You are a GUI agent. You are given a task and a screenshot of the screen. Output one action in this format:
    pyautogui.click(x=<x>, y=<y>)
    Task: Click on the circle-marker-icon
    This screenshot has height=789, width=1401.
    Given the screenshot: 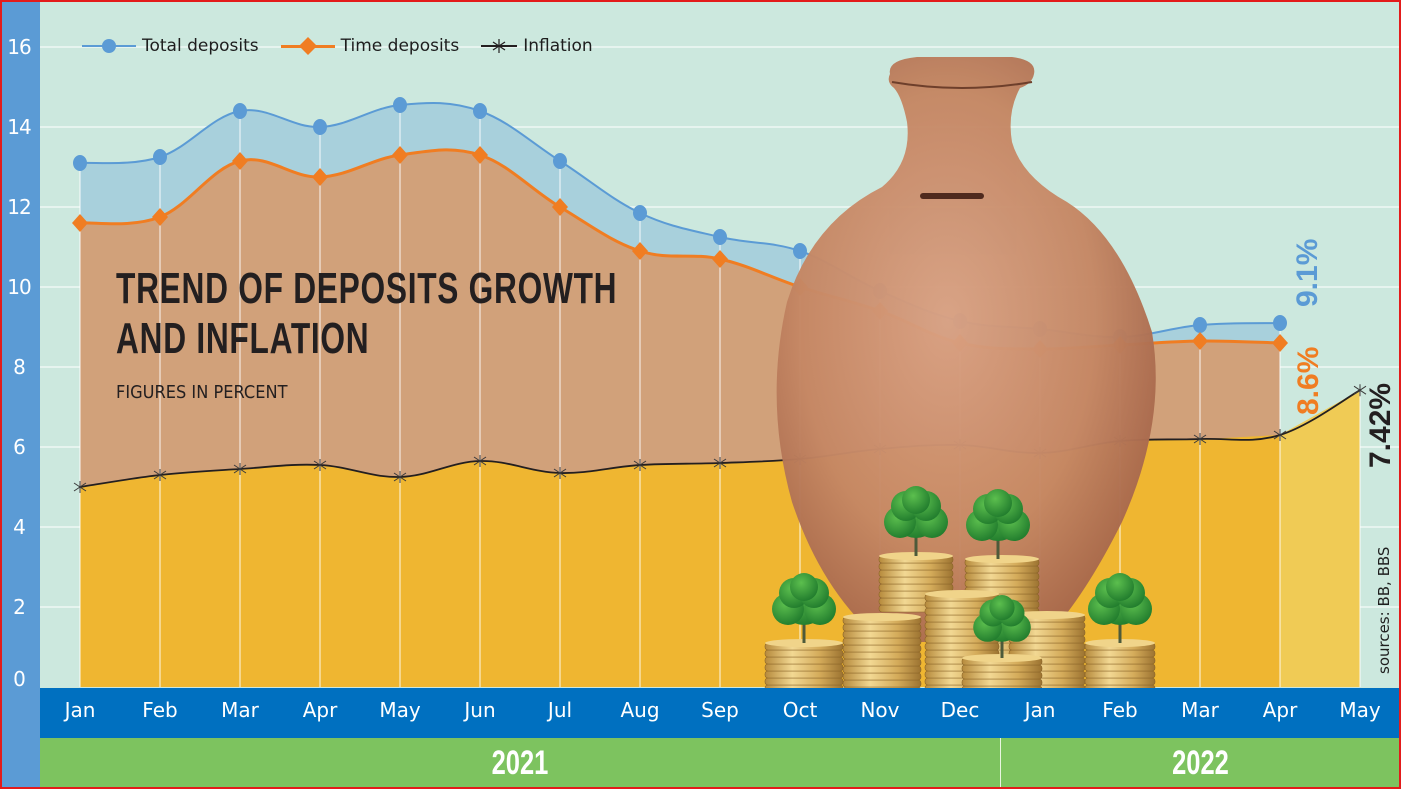 What is the action you would take?
    pyautogui.click(x=109, y=46)
    